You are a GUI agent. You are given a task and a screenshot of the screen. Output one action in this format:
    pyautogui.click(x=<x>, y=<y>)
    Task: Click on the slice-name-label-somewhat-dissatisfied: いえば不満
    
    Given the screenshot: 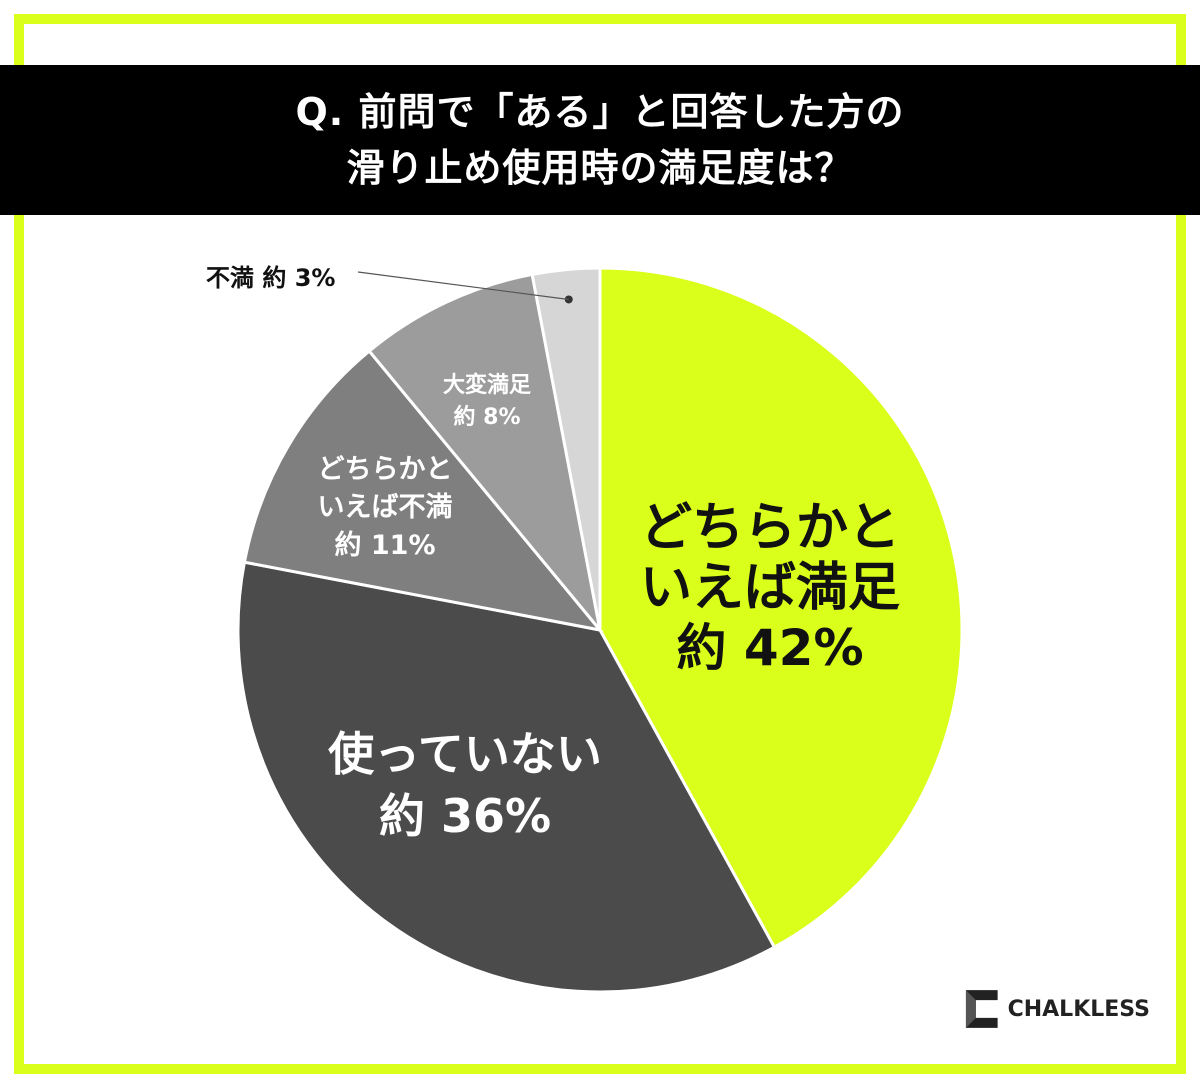 What is the action you would take?
    pyautogui.click(x=385, y=507)
    